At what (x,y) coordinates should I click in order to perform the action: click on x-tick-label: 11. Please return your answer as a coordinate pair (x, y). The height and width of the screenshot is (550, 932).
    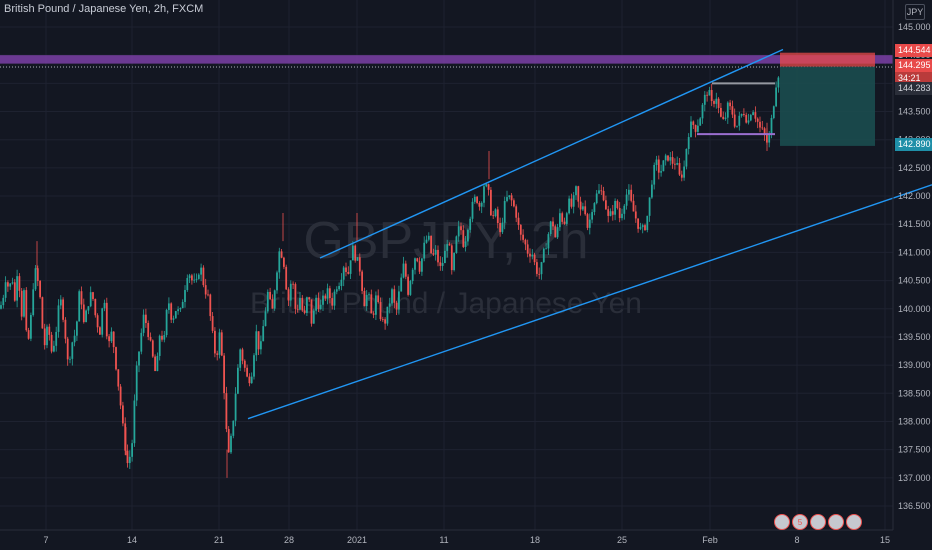
    Looking at the image, I should click on (443, 540).